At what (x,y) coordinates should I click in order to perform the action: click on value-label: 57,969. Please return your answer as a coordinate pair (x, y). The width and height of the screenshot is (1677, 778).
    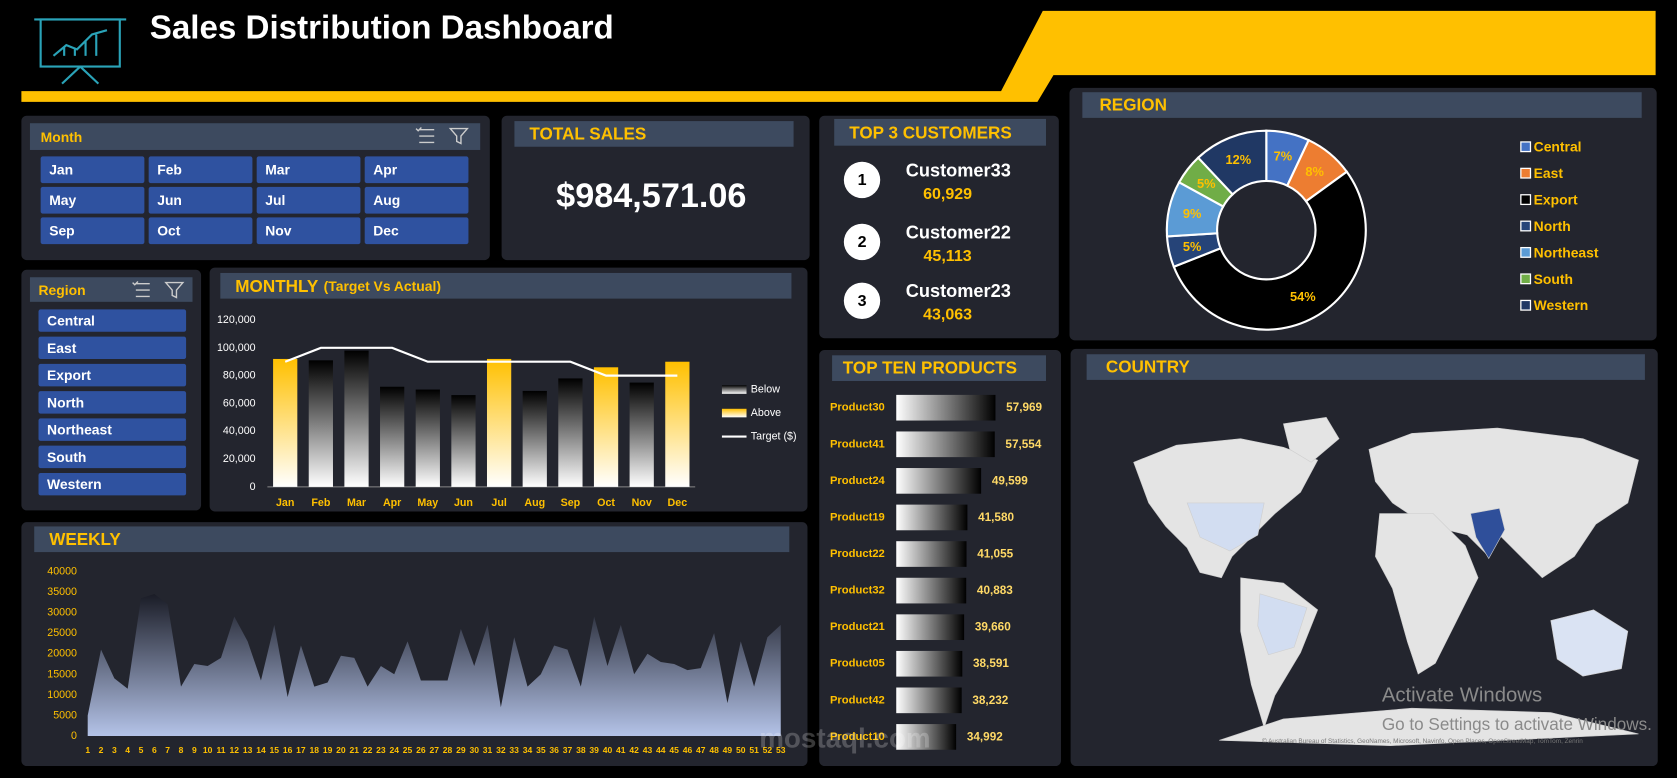
    Looking at the image, I should click on (1024, 407).